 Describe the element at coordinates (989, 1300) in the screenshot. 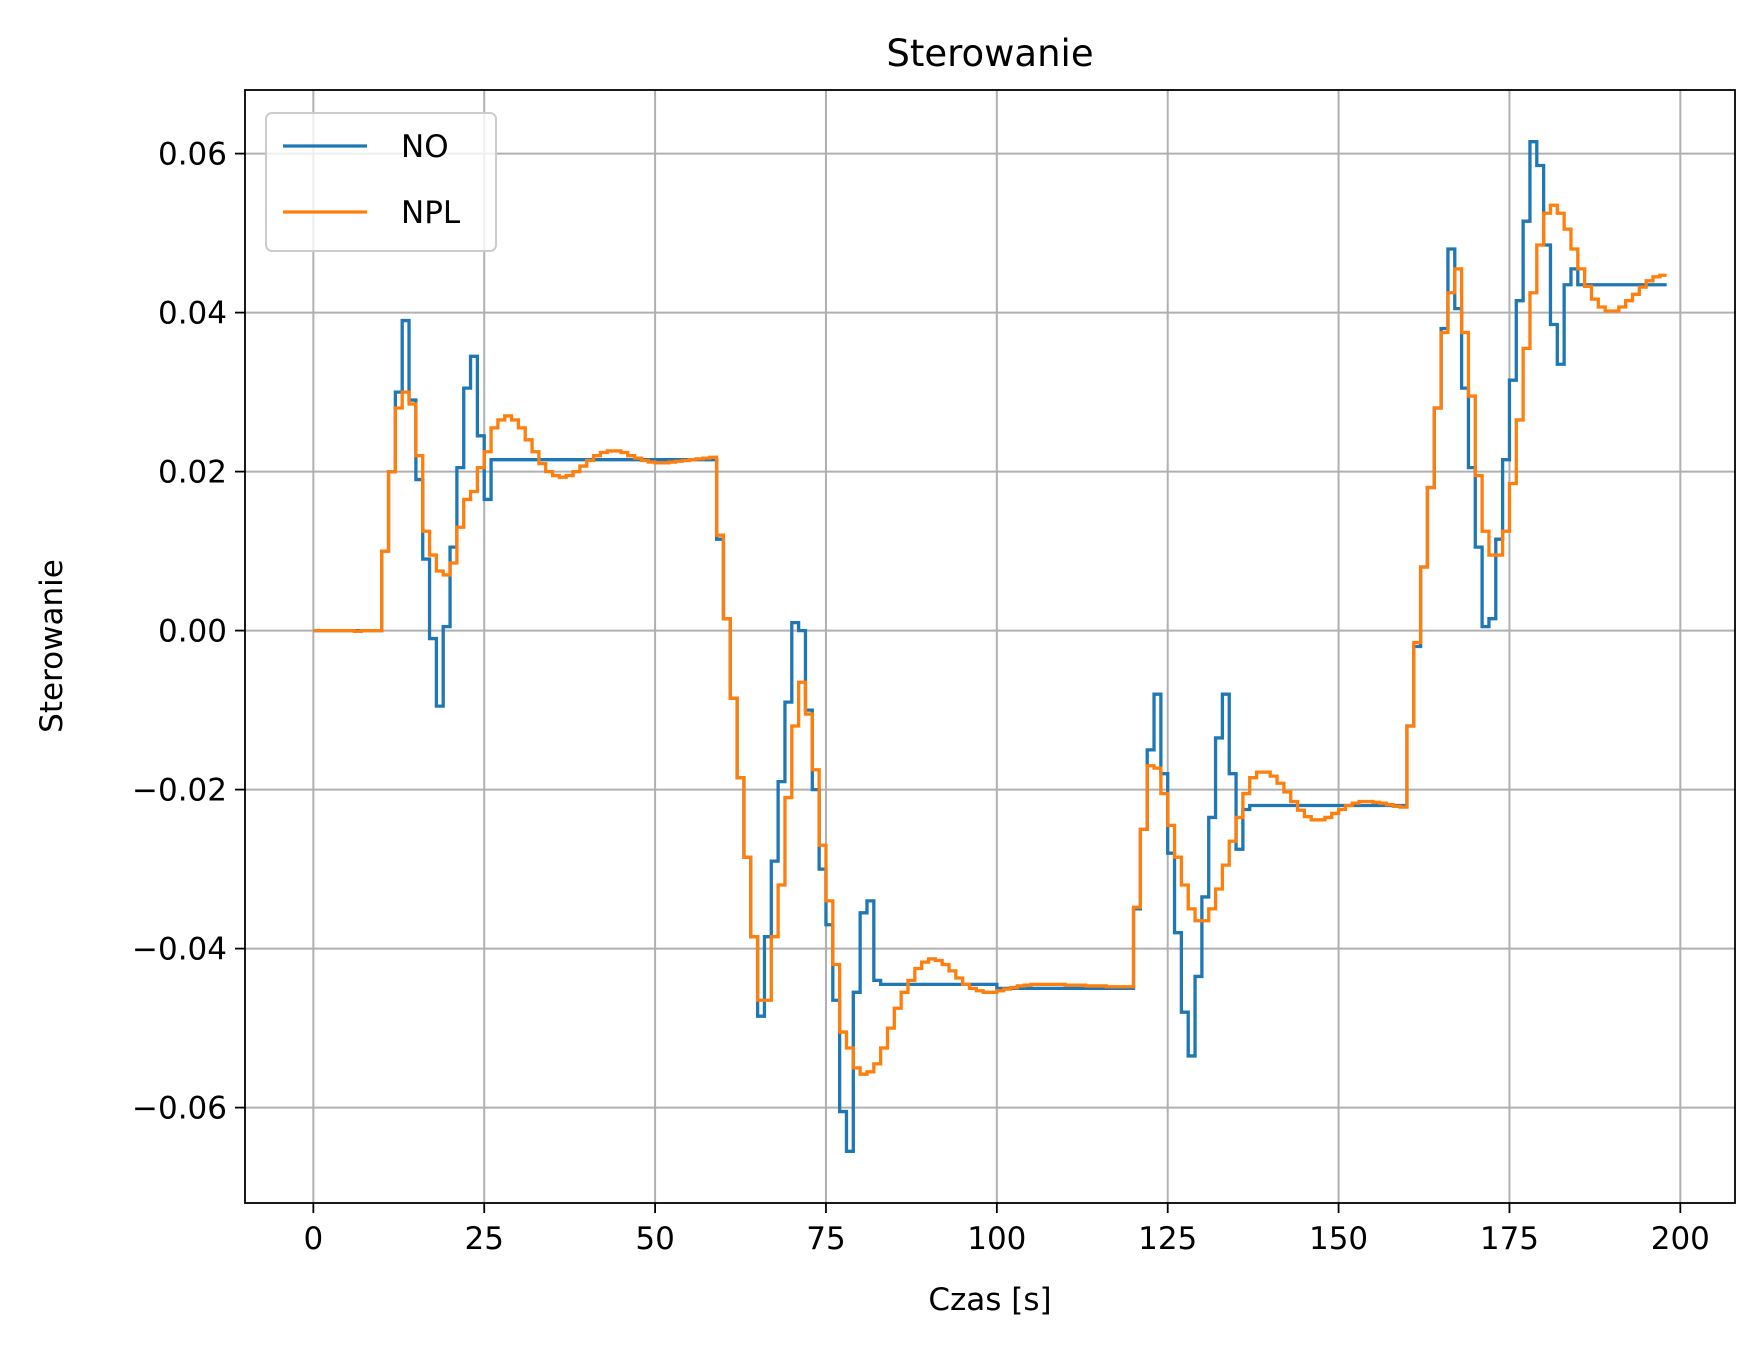

I see `x-axis-label: Czas [s]` at that location.